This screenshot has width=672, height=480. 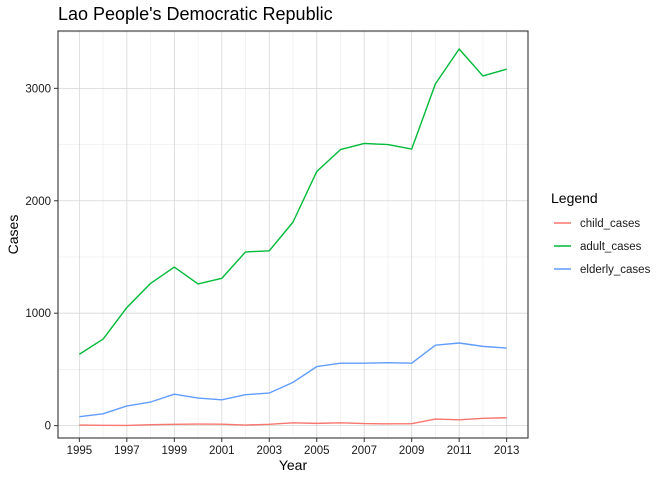 I want to click on legend-label-child_cases: child_cases, so click(x=610, y=224).